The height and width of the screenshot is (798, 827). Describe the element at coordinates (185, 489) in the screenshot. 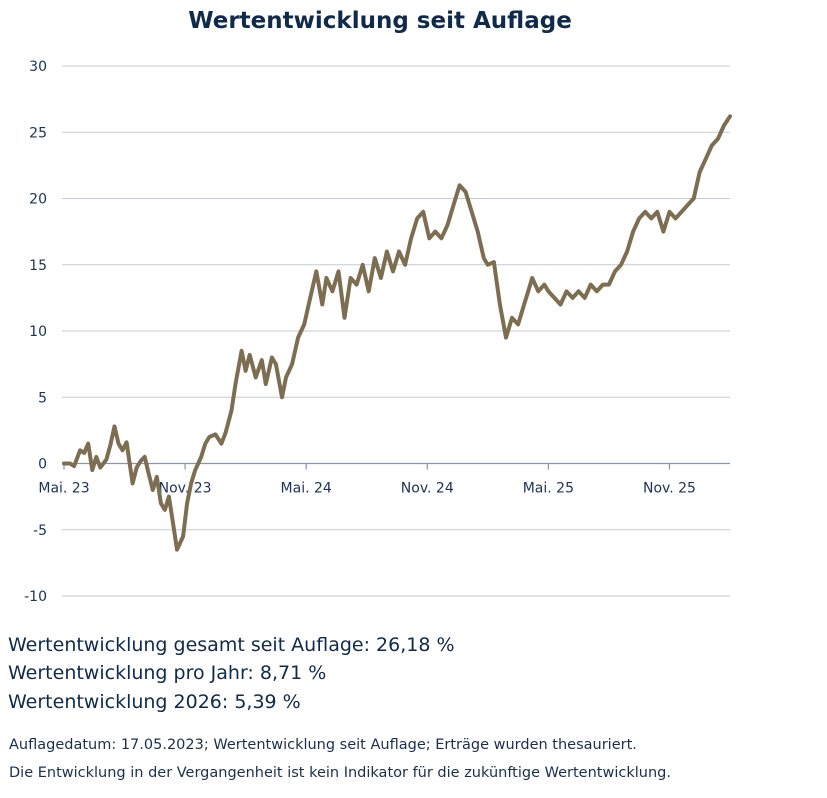

I see `x-tick-label: Nov. 23` at that location.